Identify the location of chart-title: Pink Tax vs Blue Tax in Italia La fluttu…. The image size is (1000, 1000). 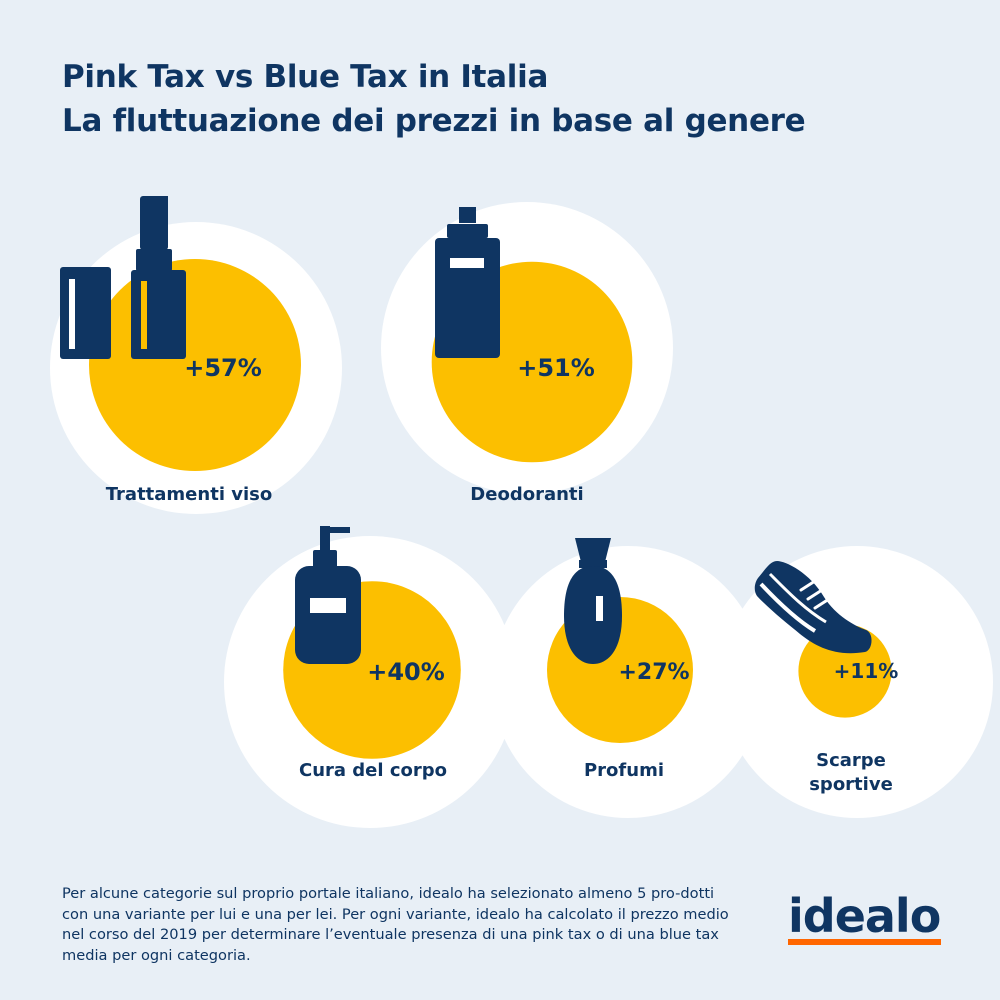
(434, 99).